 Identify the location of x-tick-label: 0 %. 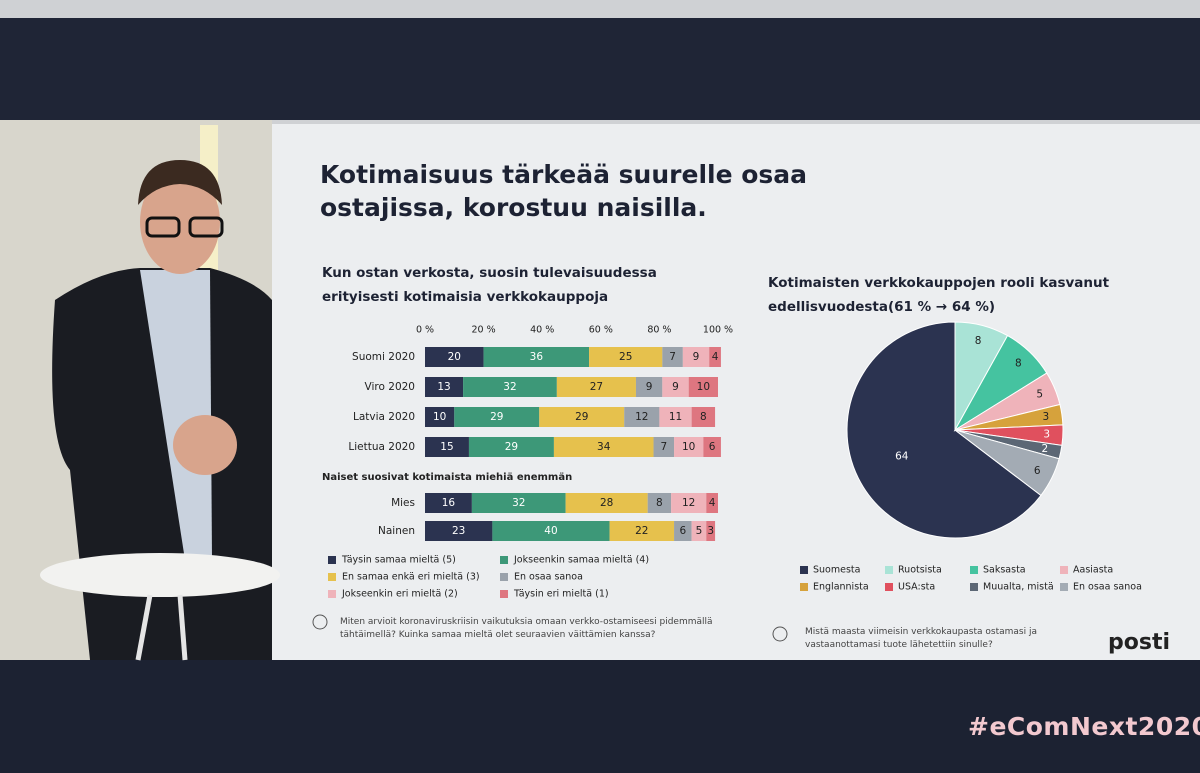
(425, 330).